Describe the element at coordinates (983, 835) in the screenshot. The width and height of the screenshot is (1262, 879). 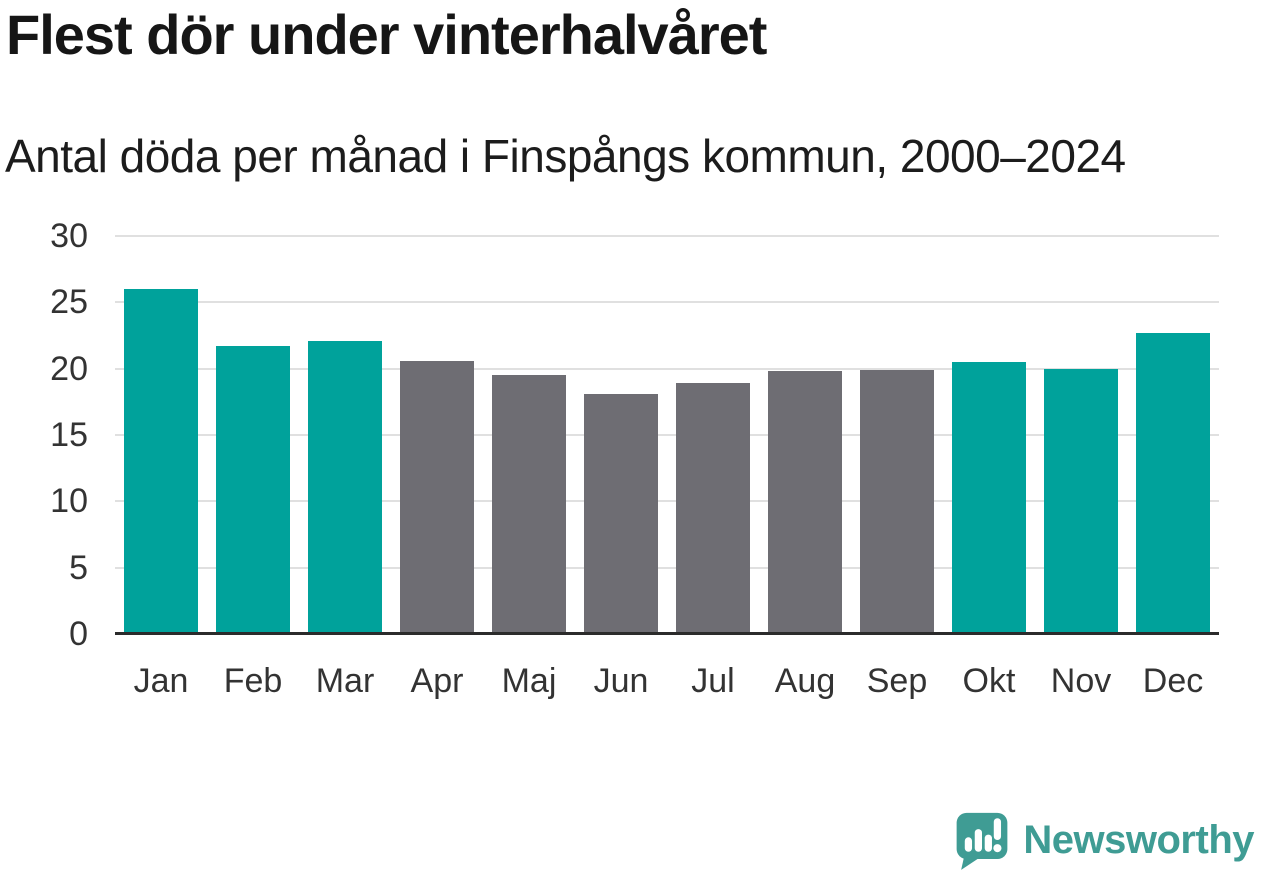
I see `mini-bar-chart-glyph` at that location.